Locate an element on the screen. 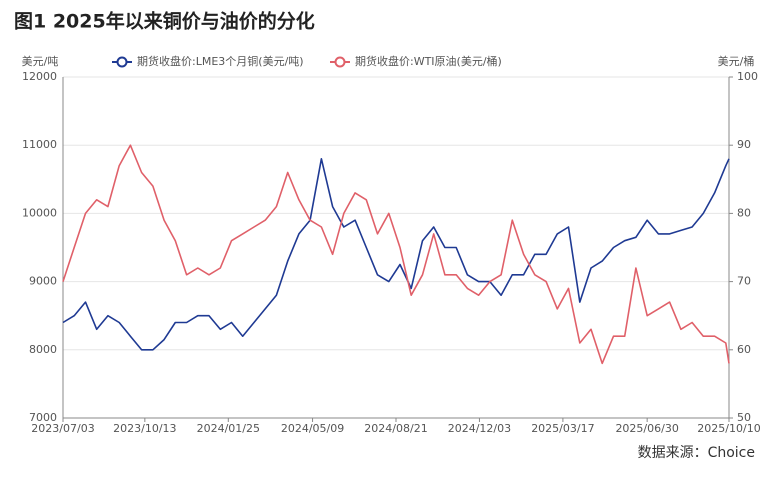  x-tick-label: 2023/07/03 is located at coordinates (62, 428).